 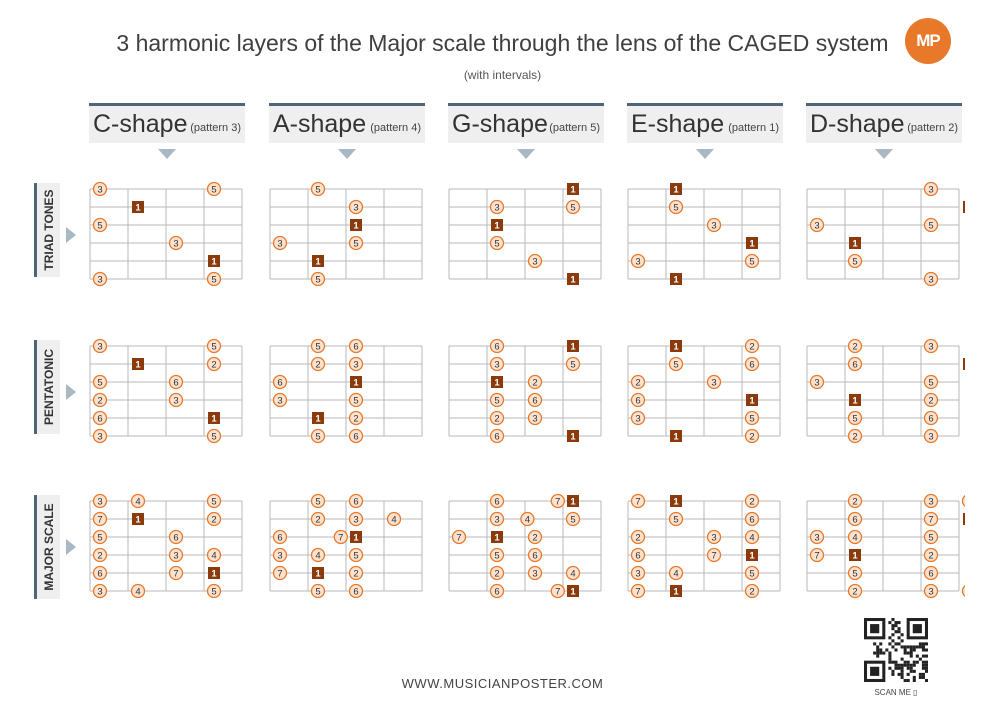 What do you see at coordinates (502, 683) in the screenshot?
I see `footer-url: WWW.MUSICIANPOSTER.COM` at bounding box center [502, 683].